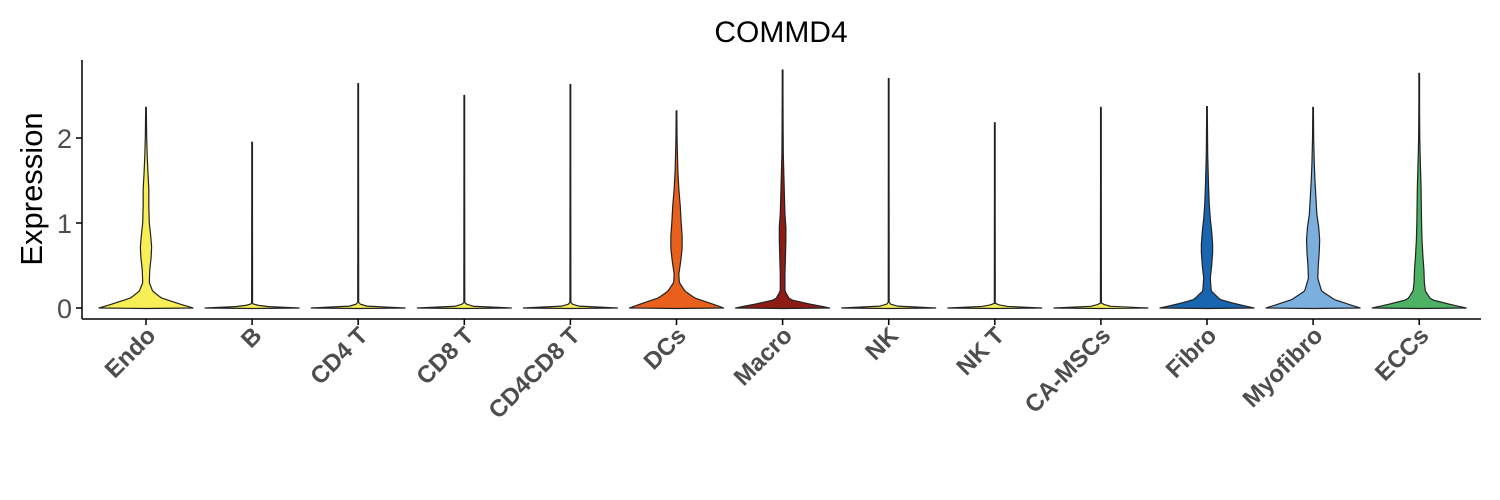 This screenshot has width=1500, height=500. I want to click on y-axis-label: Expression, so click(31, 188).